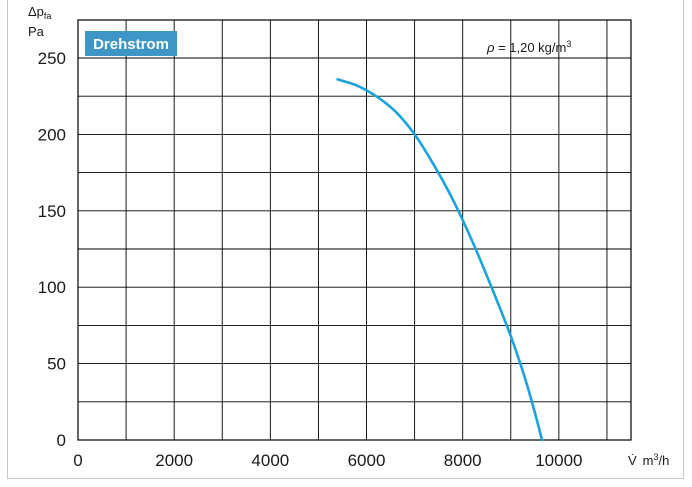  What do you see at coordinates (48, 16) in the screenshot?
I see `y-axis-subscript: fa` at bounding box center [48, 16].